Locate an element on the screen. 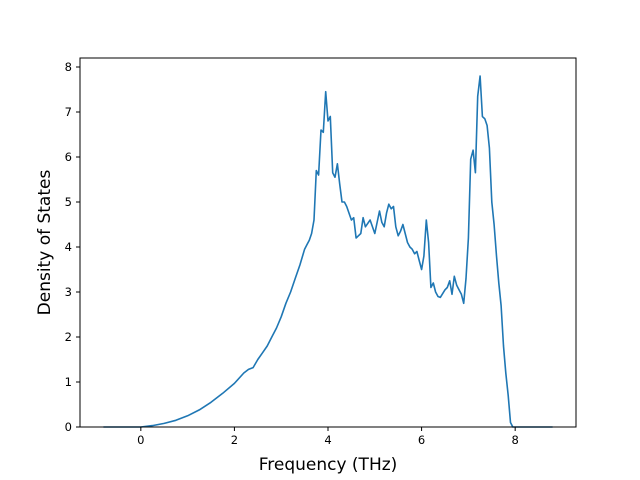  x-axis-label: Frequency (THz) is located at coordinates (328, 465).